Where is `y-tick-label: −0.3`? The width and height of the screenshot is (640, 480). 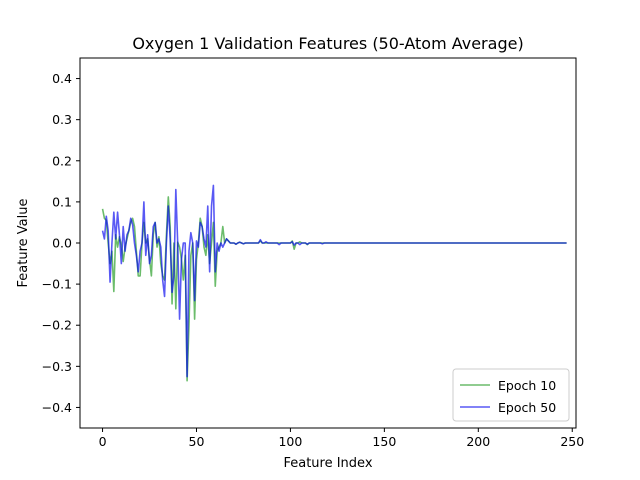
y-tick-label: −0.3 is located at coordinates (57, 366).